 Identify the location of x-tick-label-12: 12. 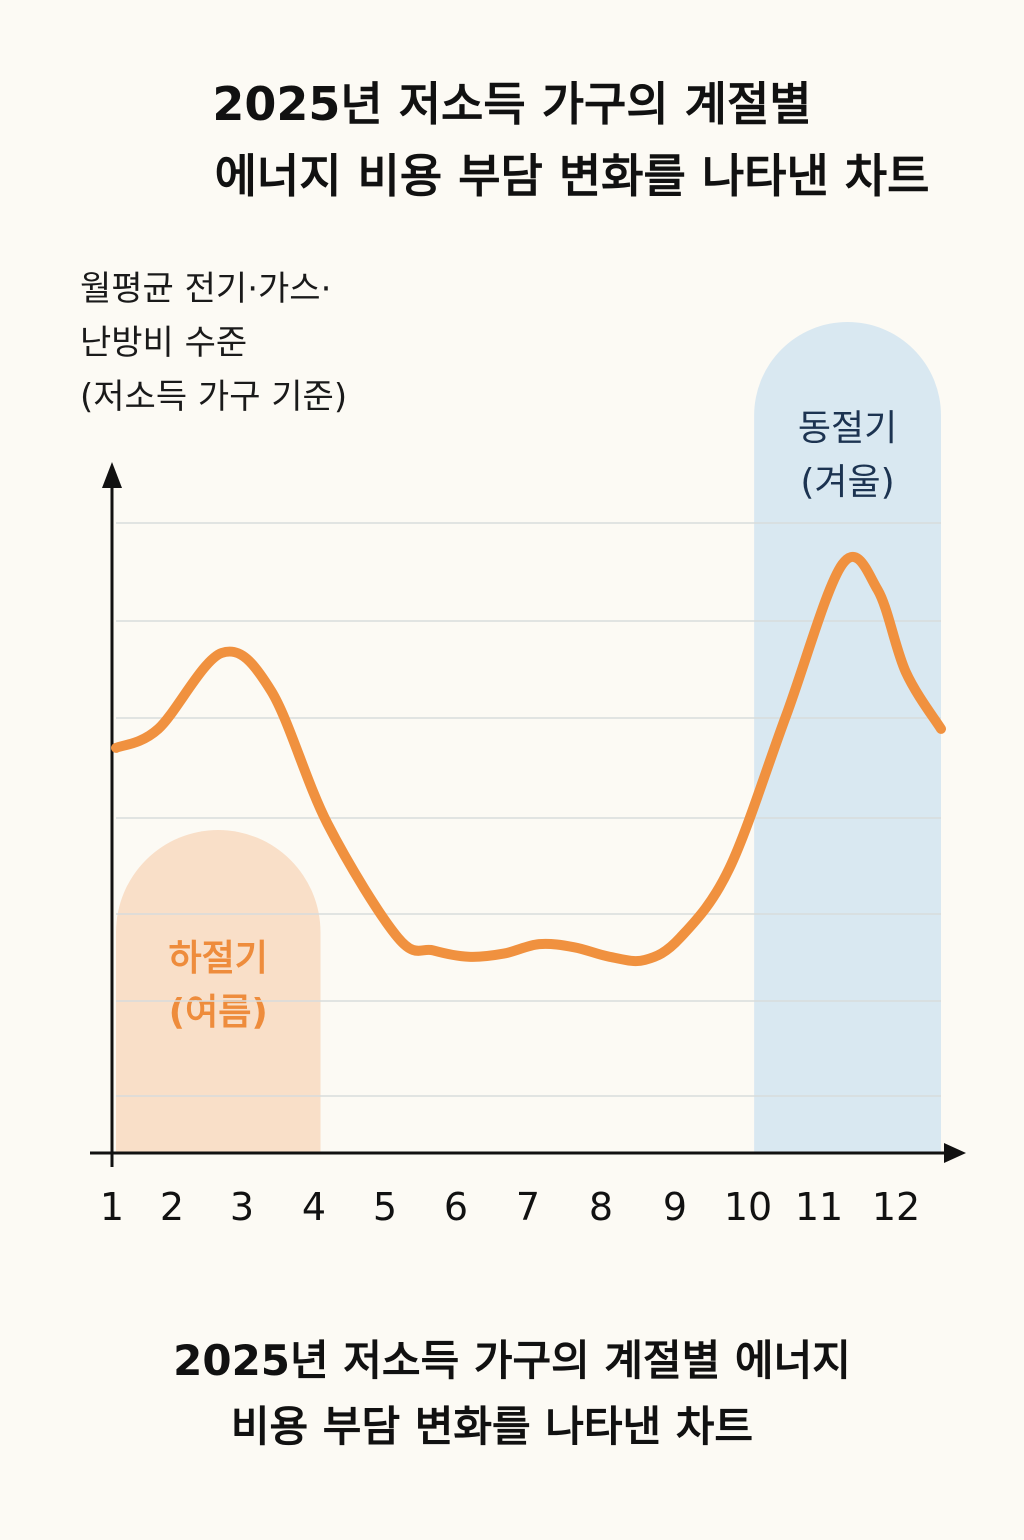
(896, 1207).